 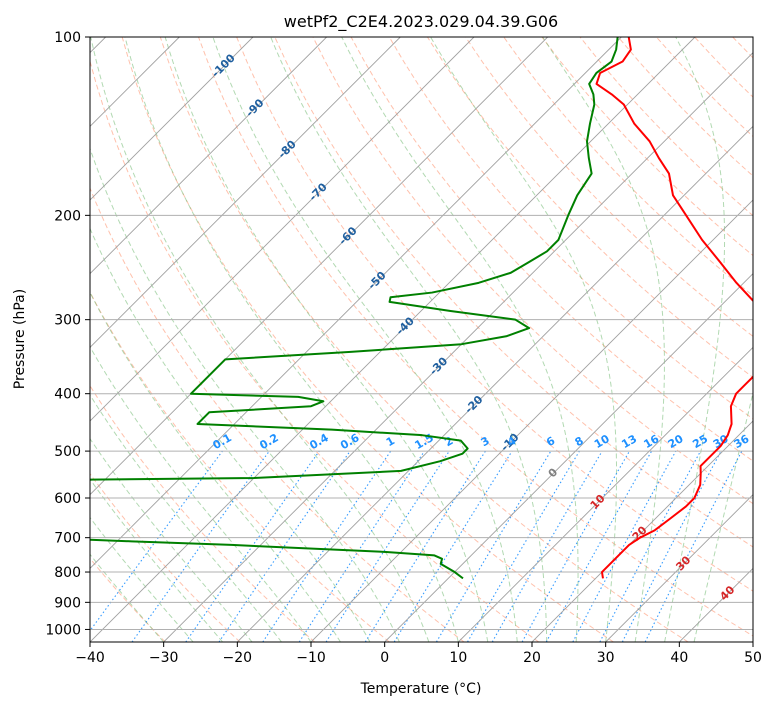 I want to click on x-tick-label: 30, so click(x=606, y=658).